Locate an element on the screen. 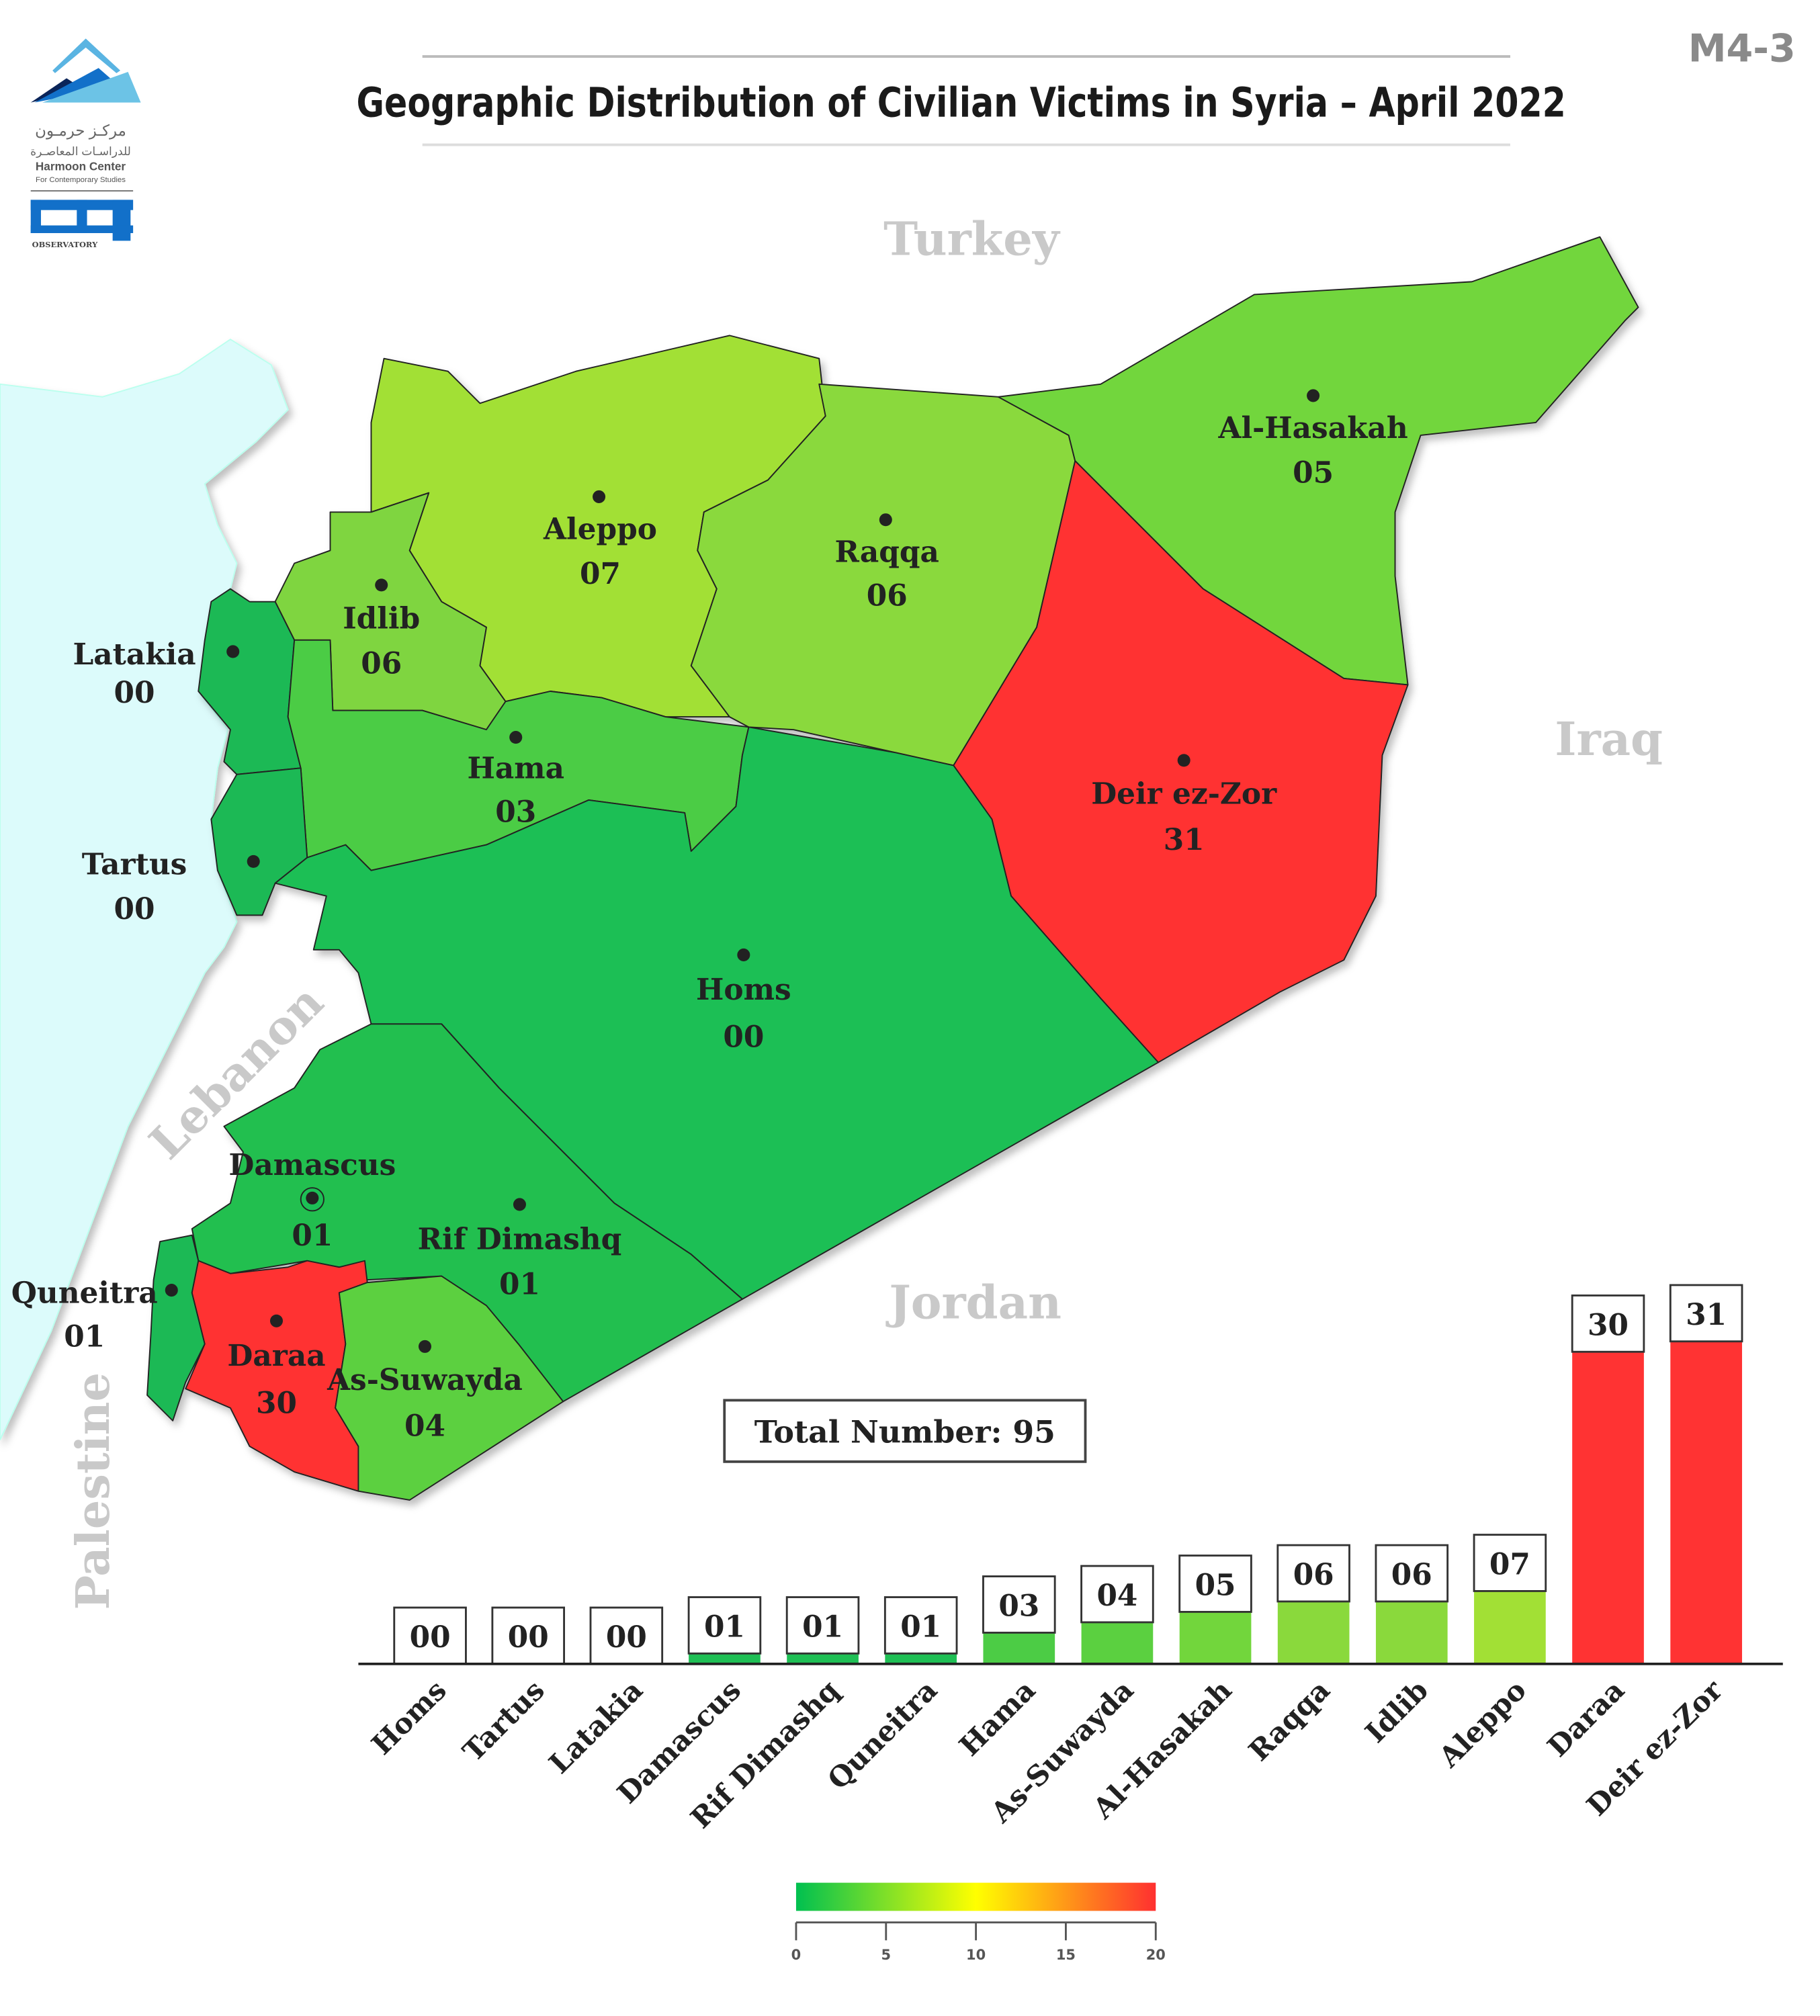  bar-value-label: 31 is located at coordinates (1706, 1315).